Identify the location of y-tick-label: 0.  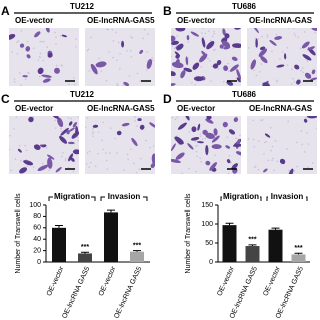
(39, 262).